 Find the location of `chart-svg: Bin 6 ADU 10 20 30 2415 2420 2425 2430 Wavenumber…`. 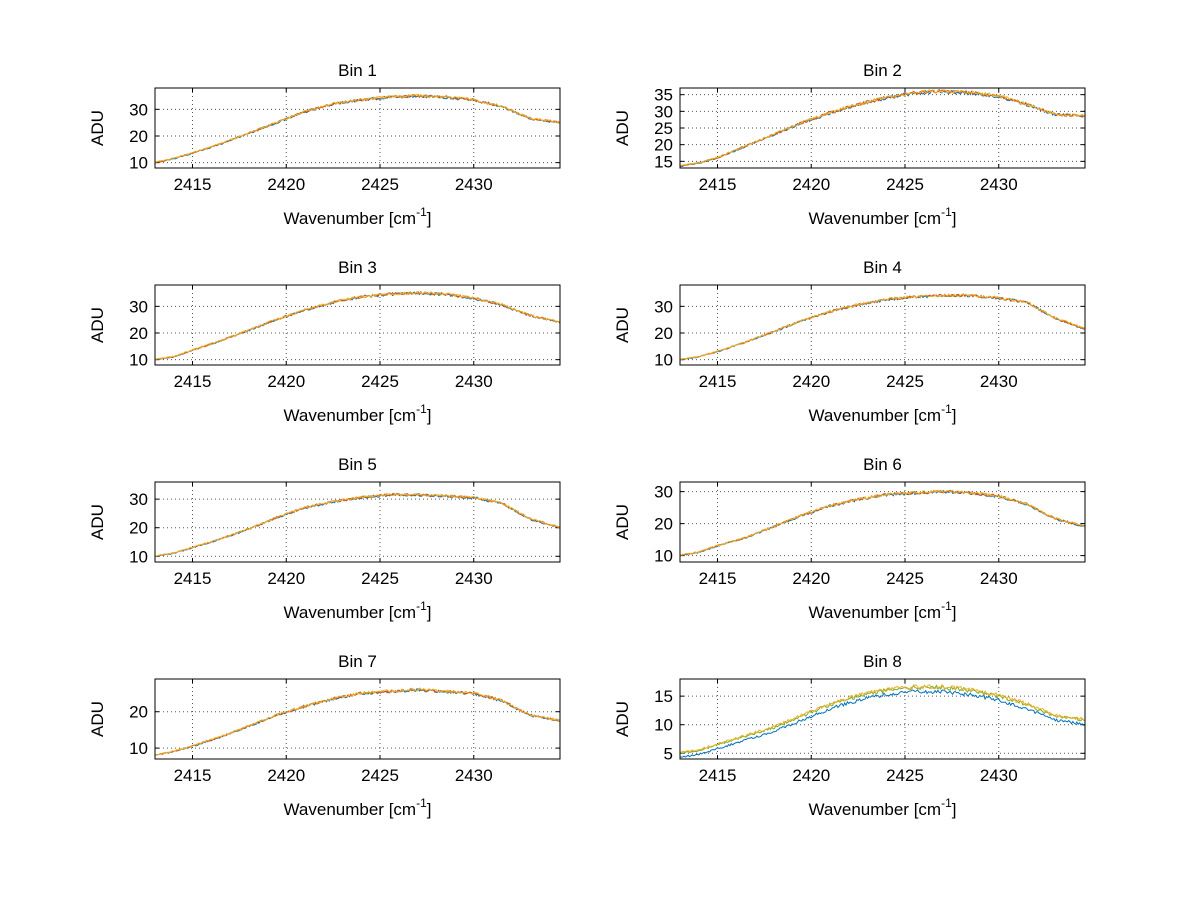

chart-svg: Bin 6 ADU 10 20 30 2415 2420 2425 2430 Wavenumber… is located at coordinates (849, 538).